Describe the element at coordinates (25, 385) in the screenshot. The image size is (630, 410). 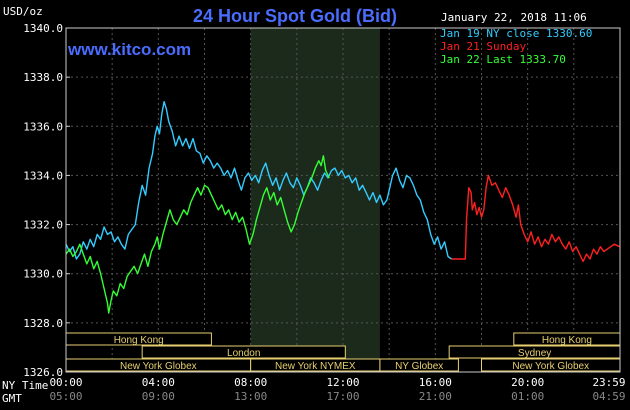
I see `ny-time-row-label: NY Time` at that location.